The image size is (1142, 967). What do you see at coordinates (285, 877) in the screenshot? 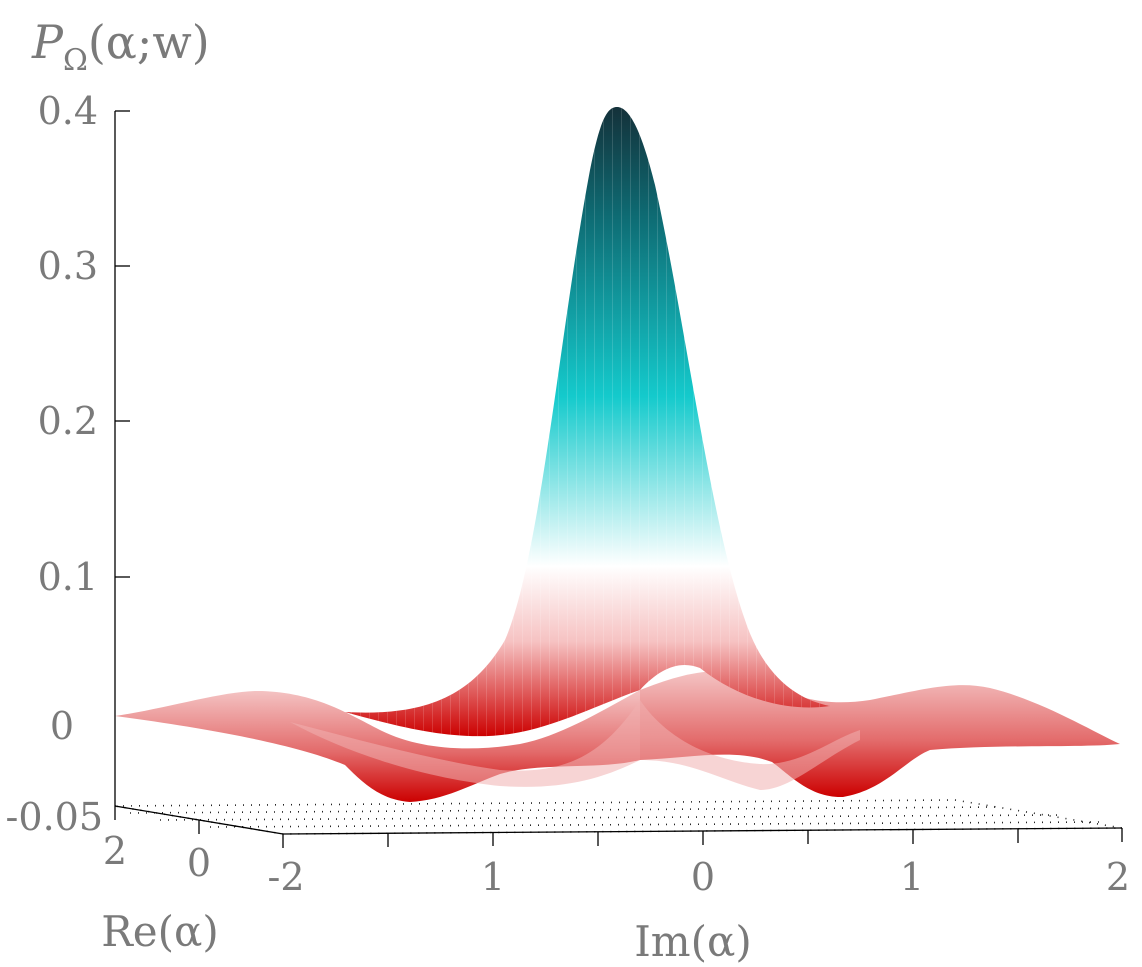
I see `im-tick-label: -2` at bounding box center [285, 877].